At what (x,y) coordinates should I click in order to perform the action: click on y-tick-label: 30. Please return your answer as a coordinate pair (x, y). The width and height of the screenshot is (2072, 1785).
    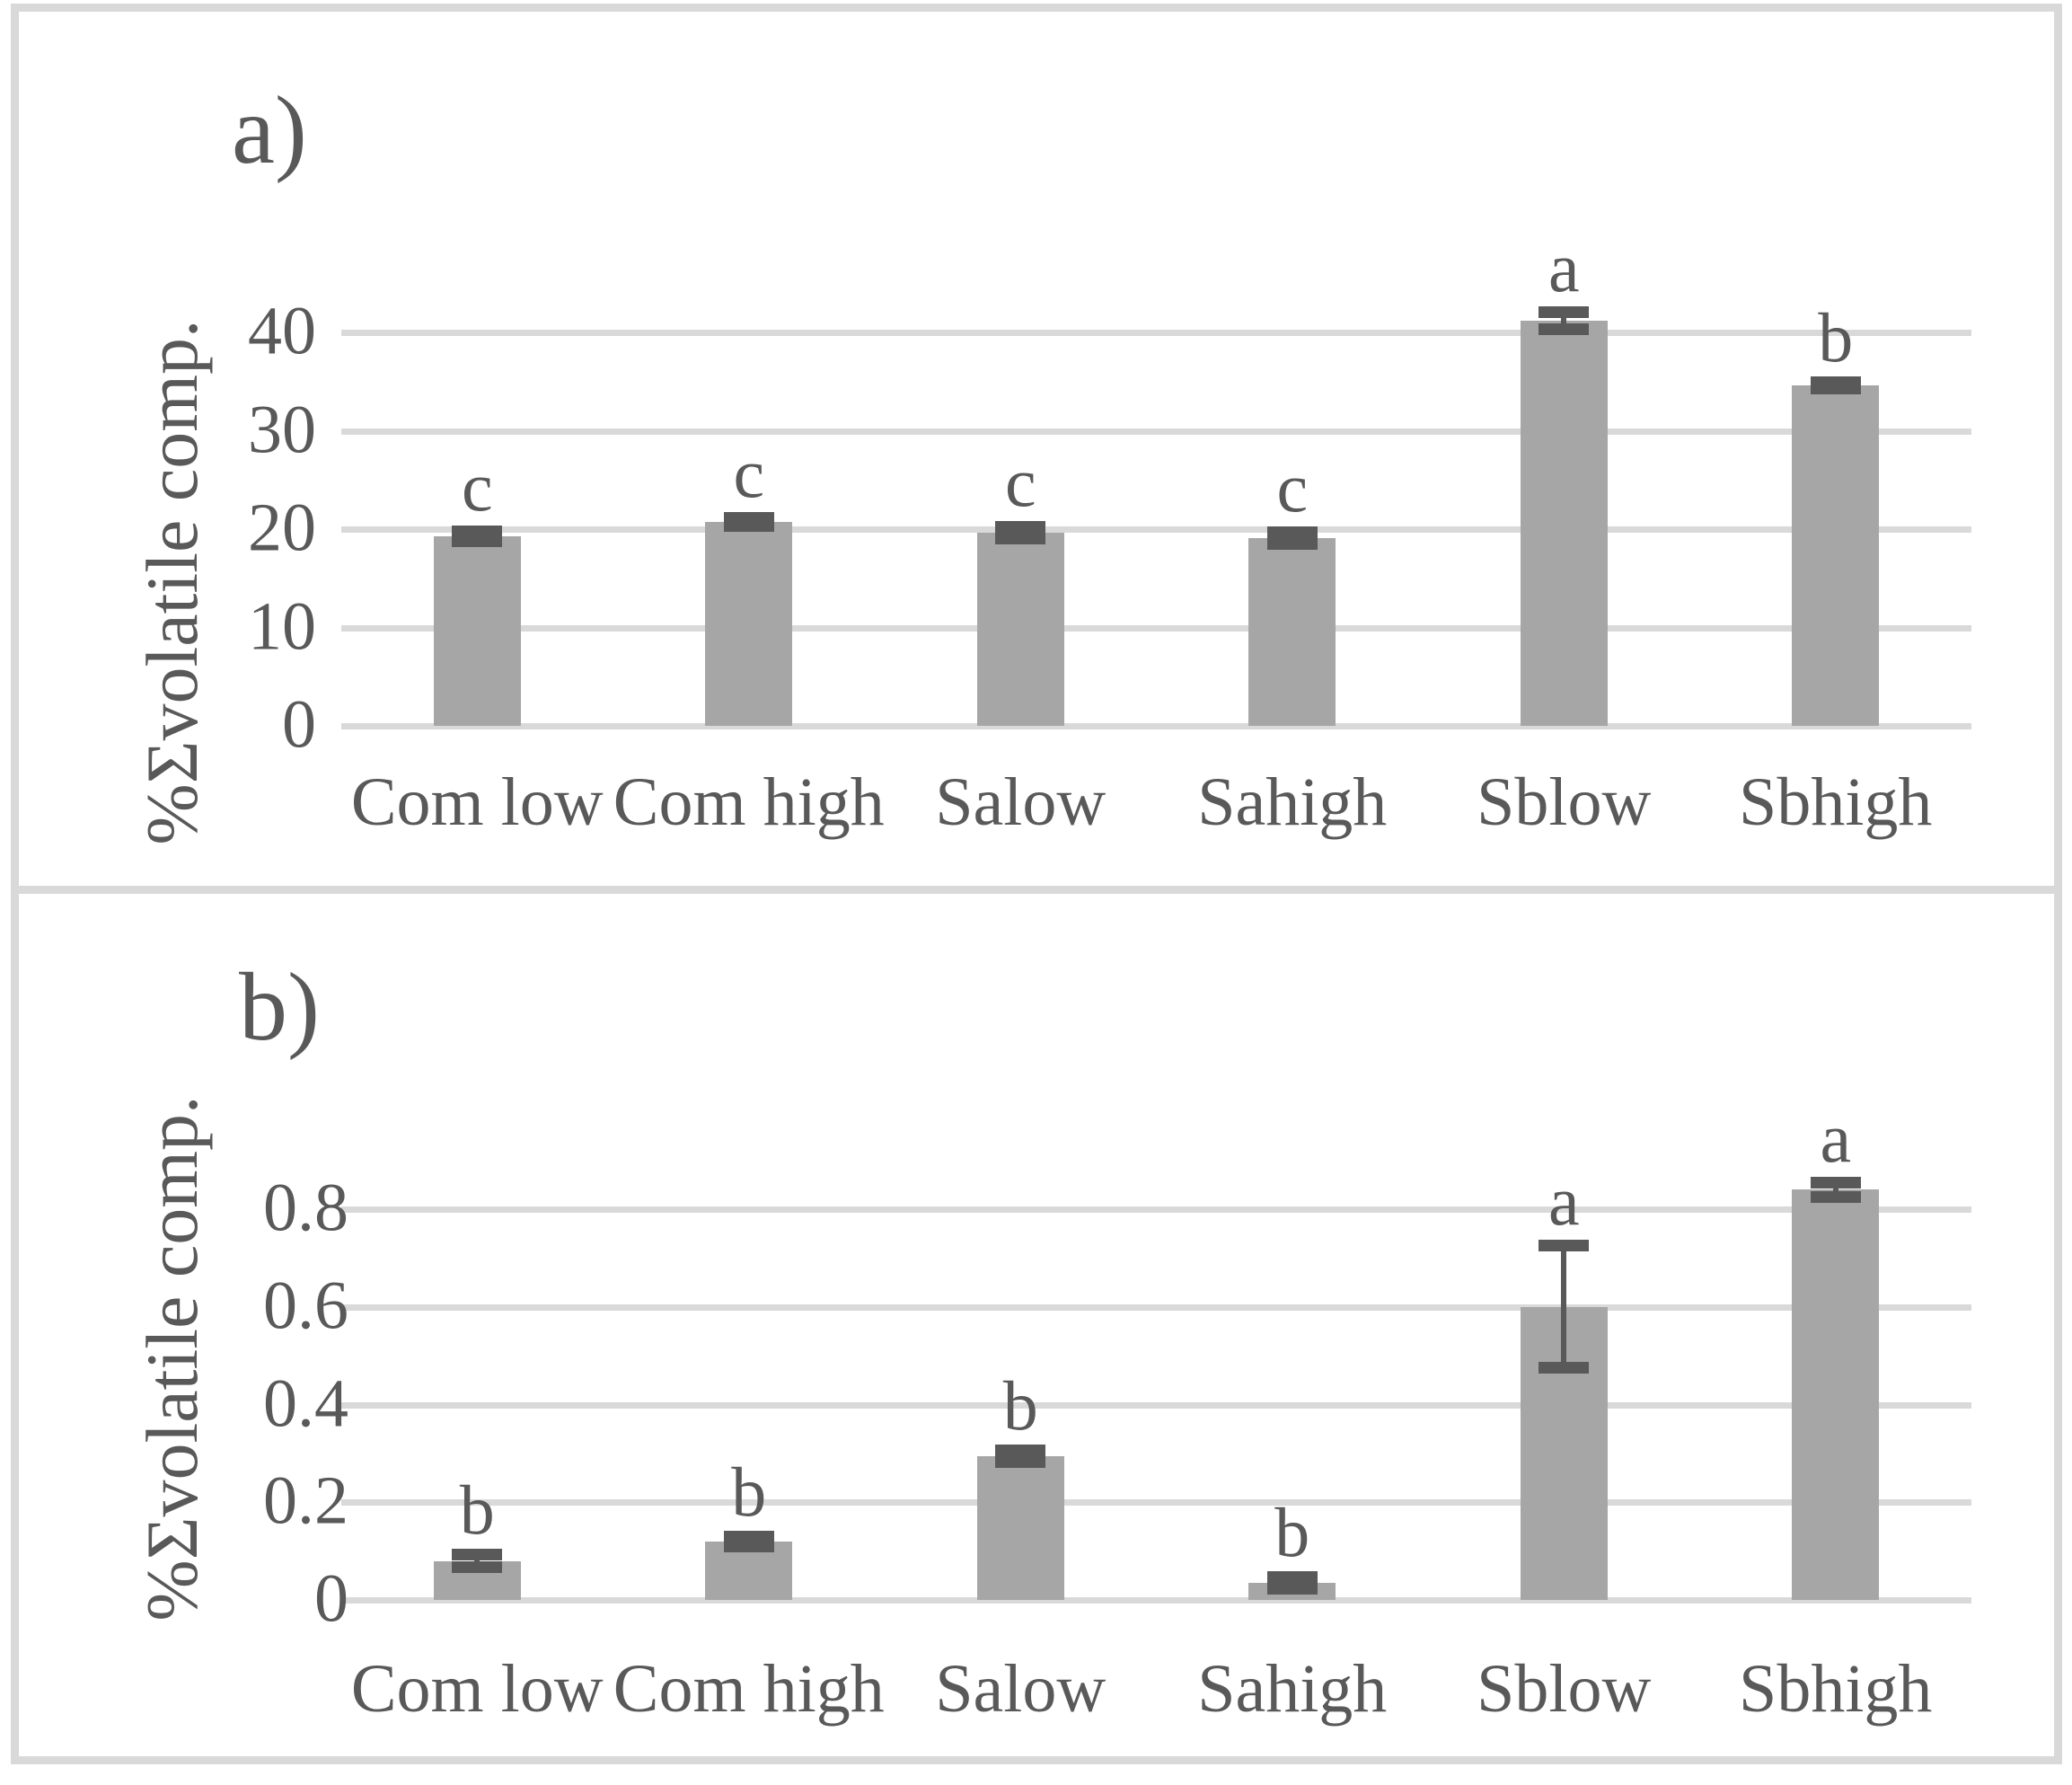
    Looking at the image, I should click on (282, 429).